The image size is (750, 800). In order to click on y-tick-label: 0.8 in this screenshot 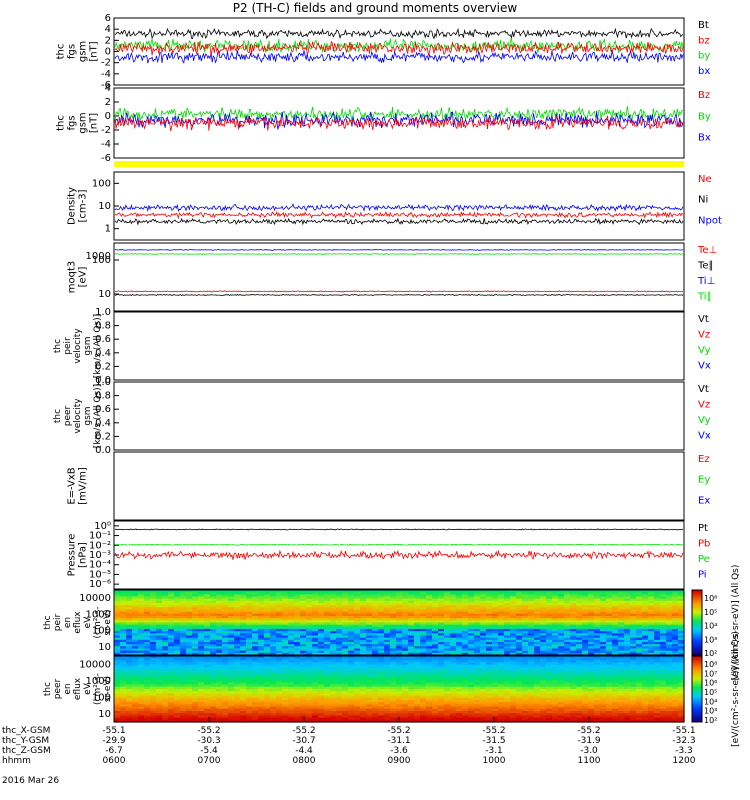, I will do `click(103, 396)`.